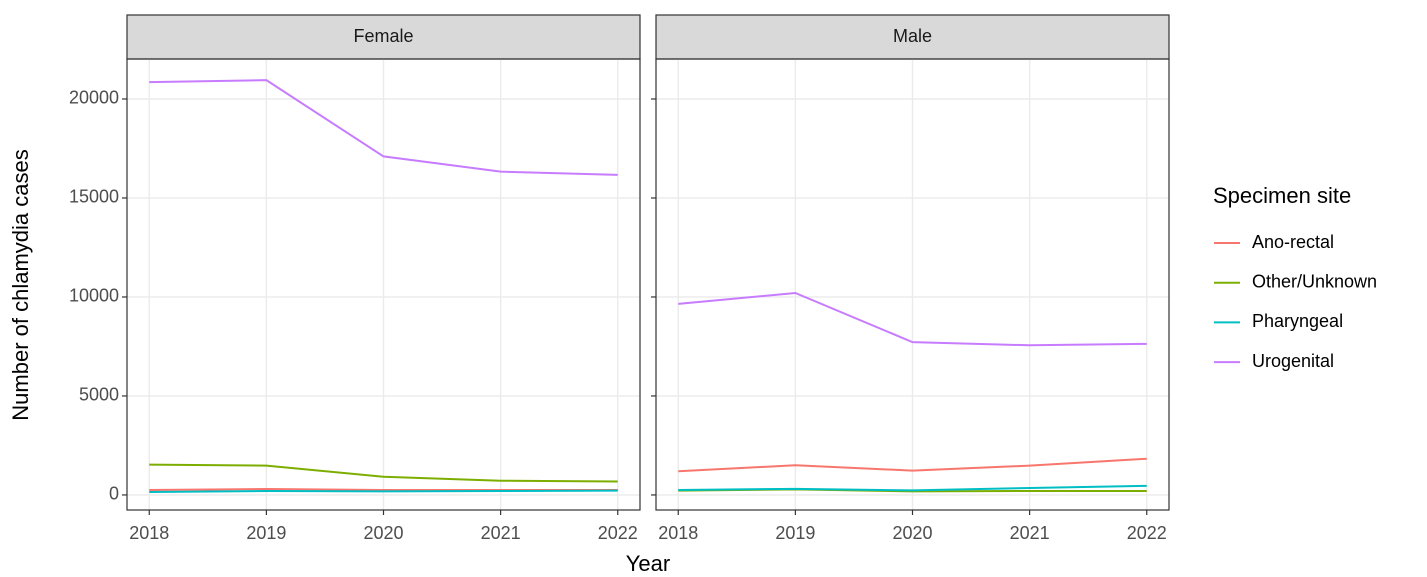 This screenshot has width=1427, height=577. What do you see at coordinates (1293, 242) in the screenshot?
I see `legend-label: Ano-rectal` at bounding box center [1293, 242].